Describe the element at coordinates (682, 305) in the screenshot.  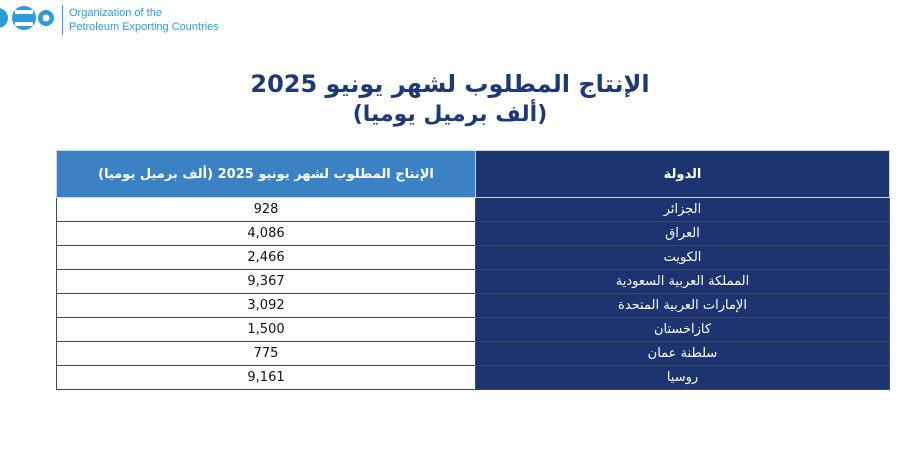
I see `cell-country: الإمارات العربية المتحدة` at that location.